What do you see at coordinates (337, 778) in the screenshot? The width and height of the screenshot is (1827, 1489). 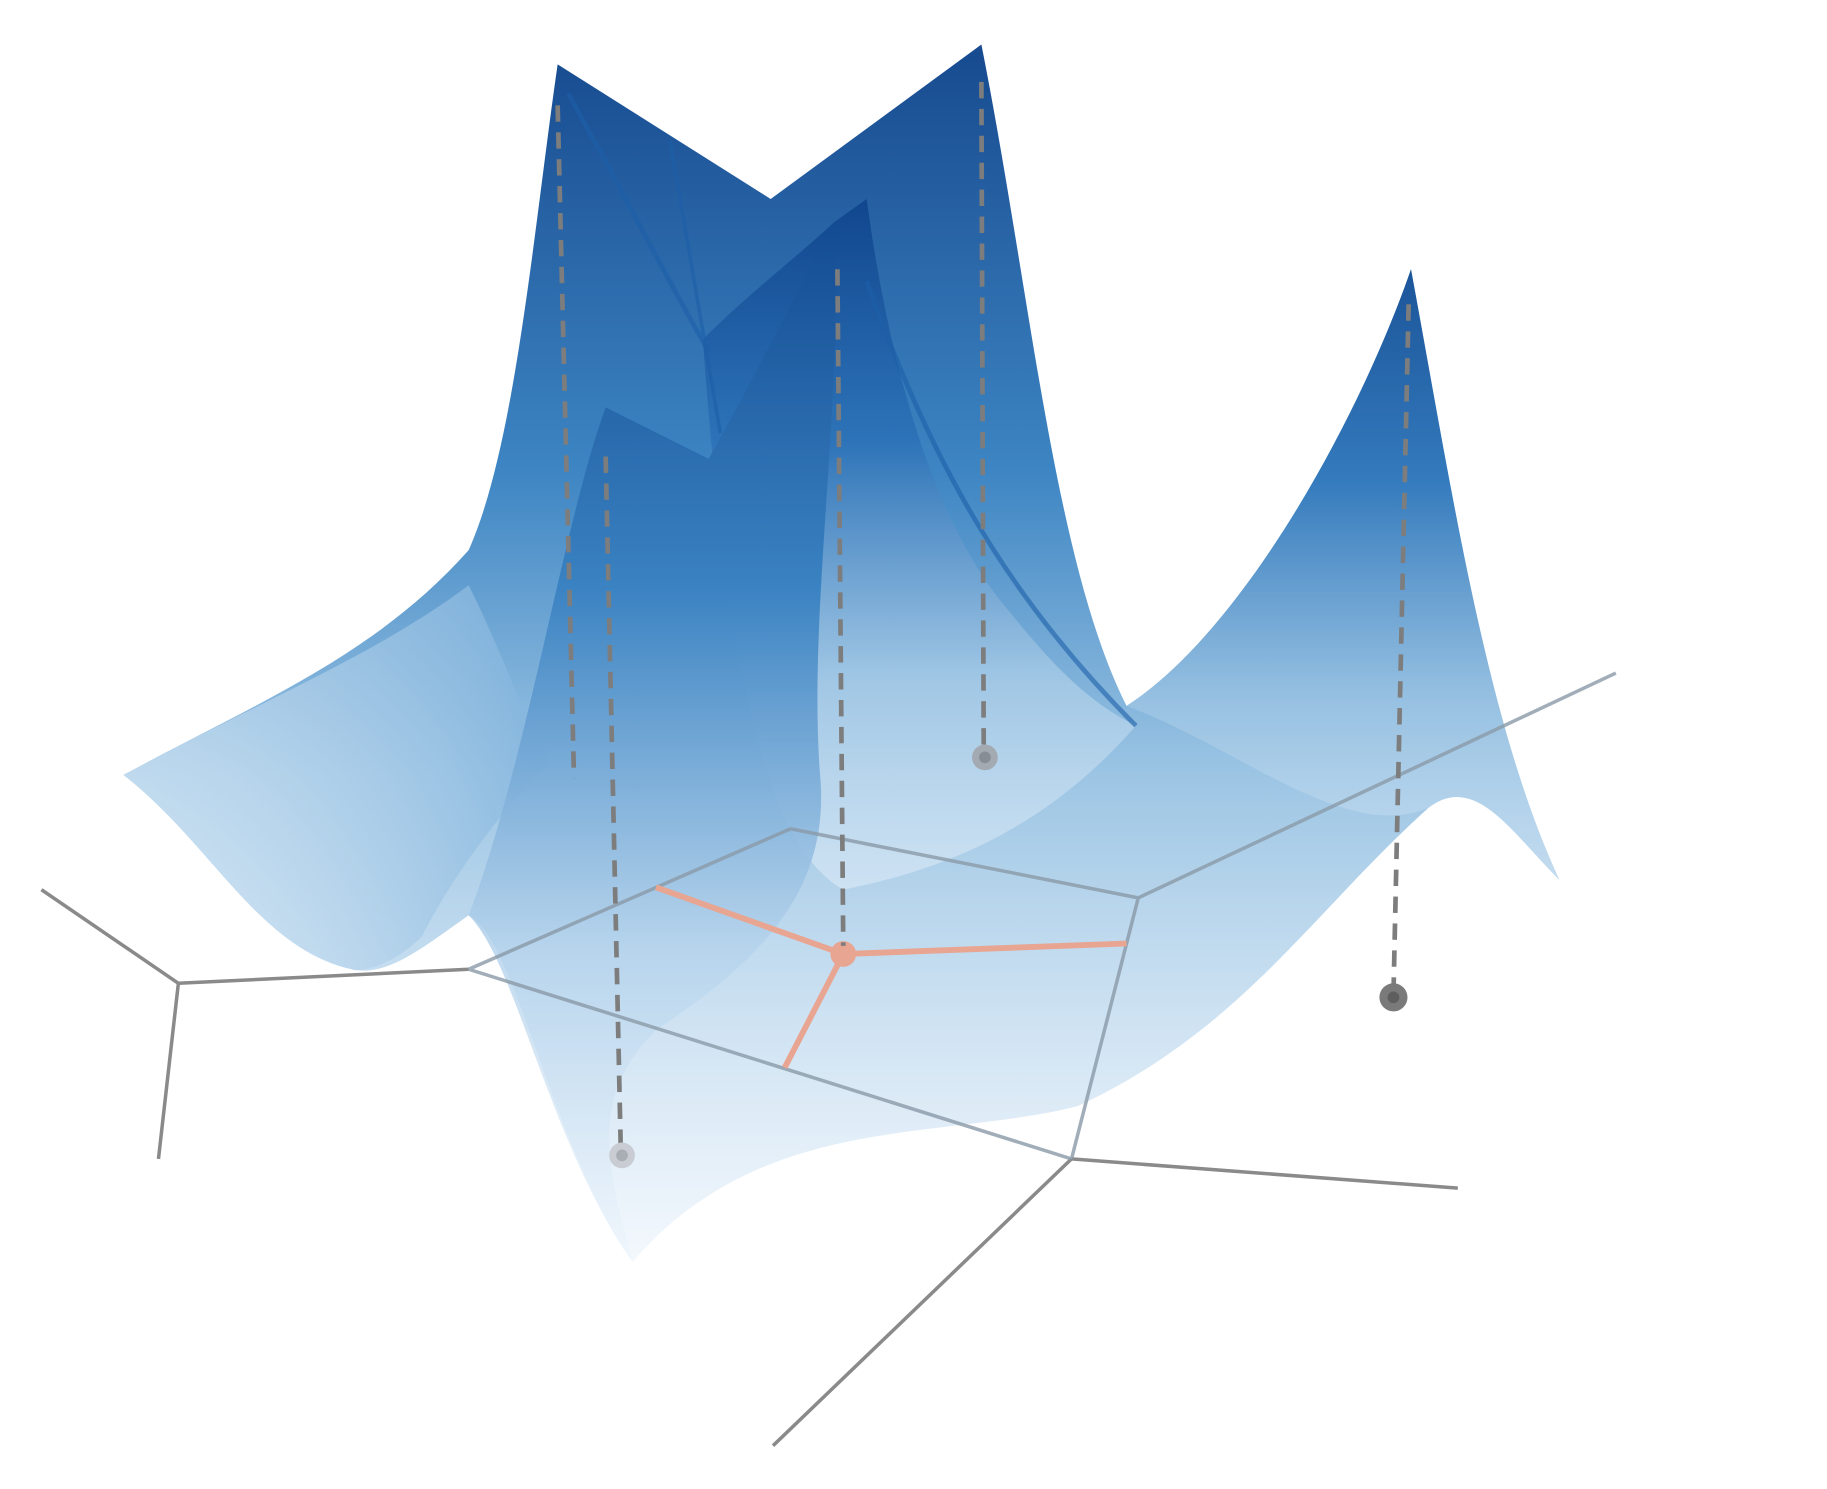 I see `surface-left` at bounding box center [337, 778].